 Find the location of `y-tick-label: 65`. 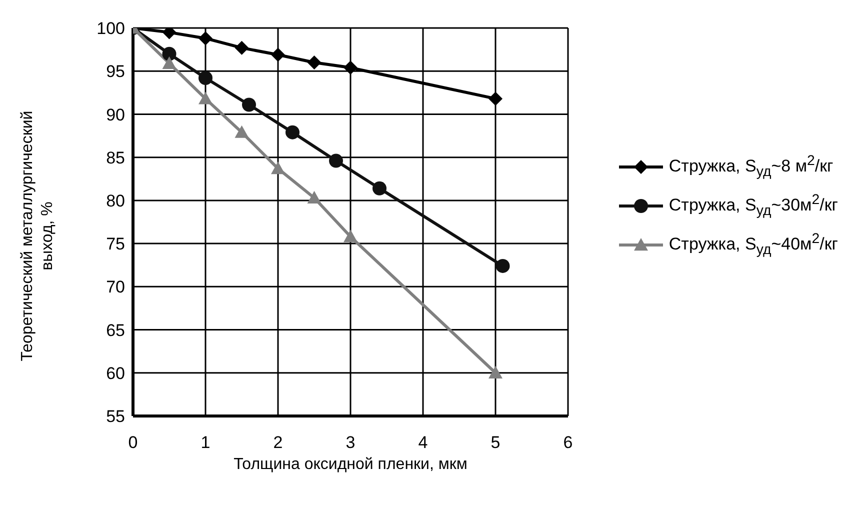

y-tick-label: 65 is located at coordinates (115, 330).